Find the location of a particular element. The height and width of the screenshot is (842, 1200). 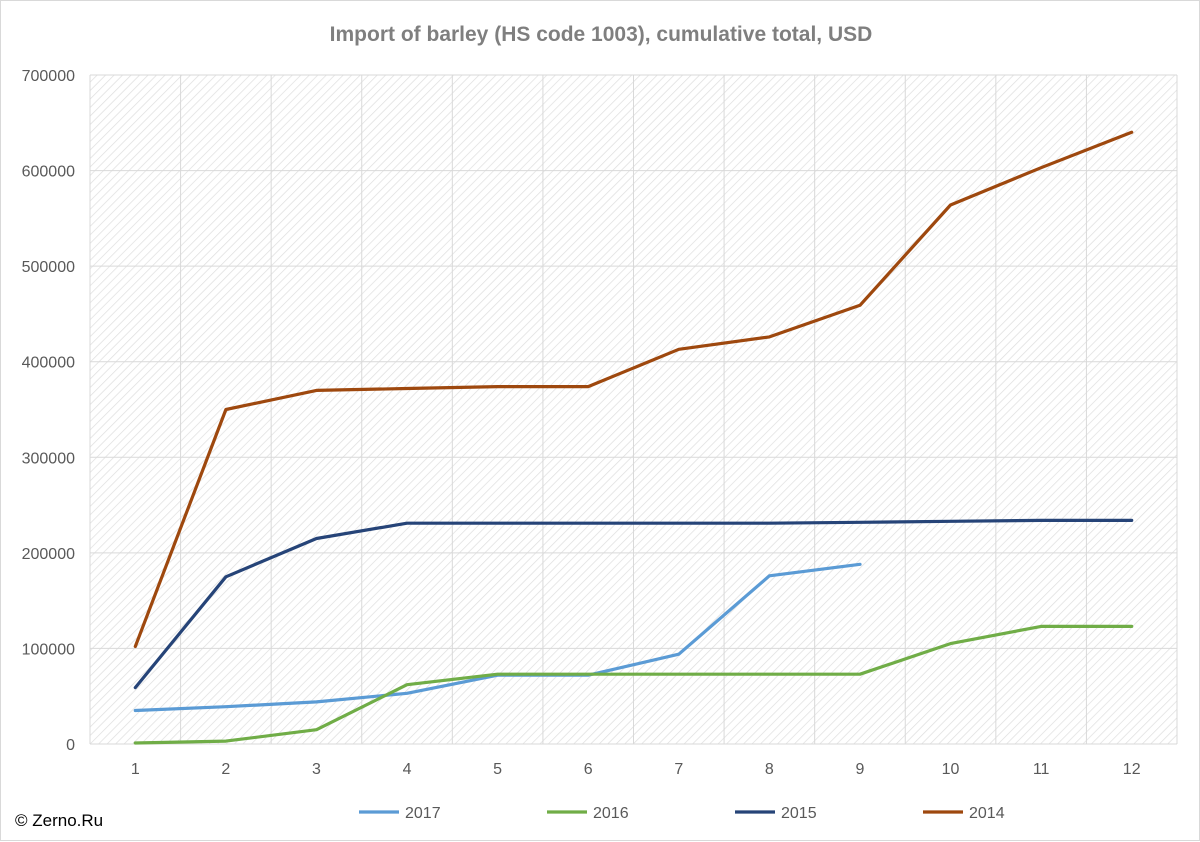

legend-label-2015: 2015 is located at coordinates (799, 813).